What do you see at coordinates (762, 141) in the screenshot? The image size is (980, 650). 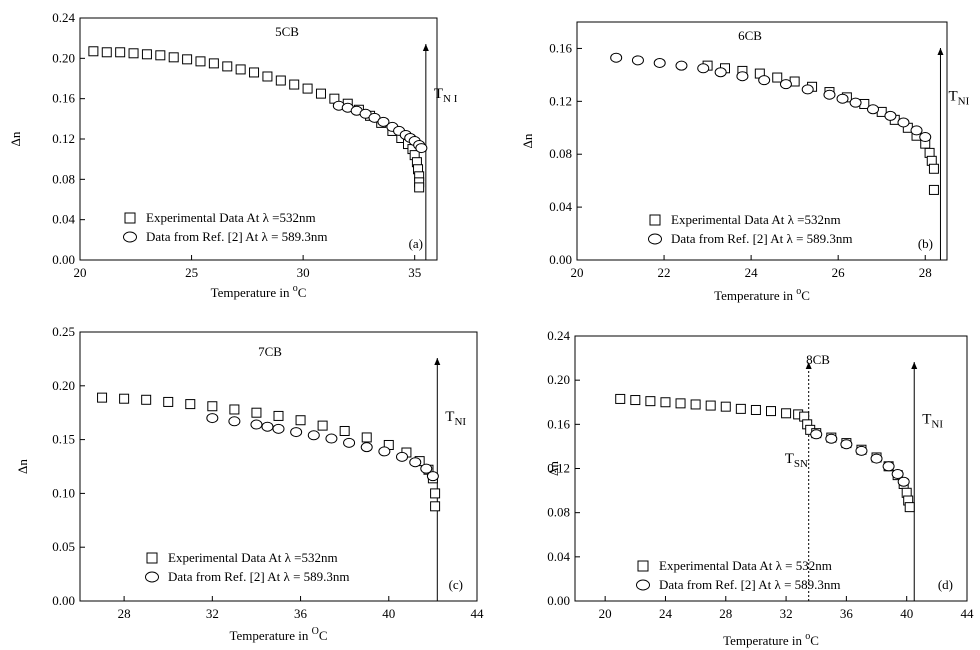 I see `plot-frame` at bounding box center [762, 141].